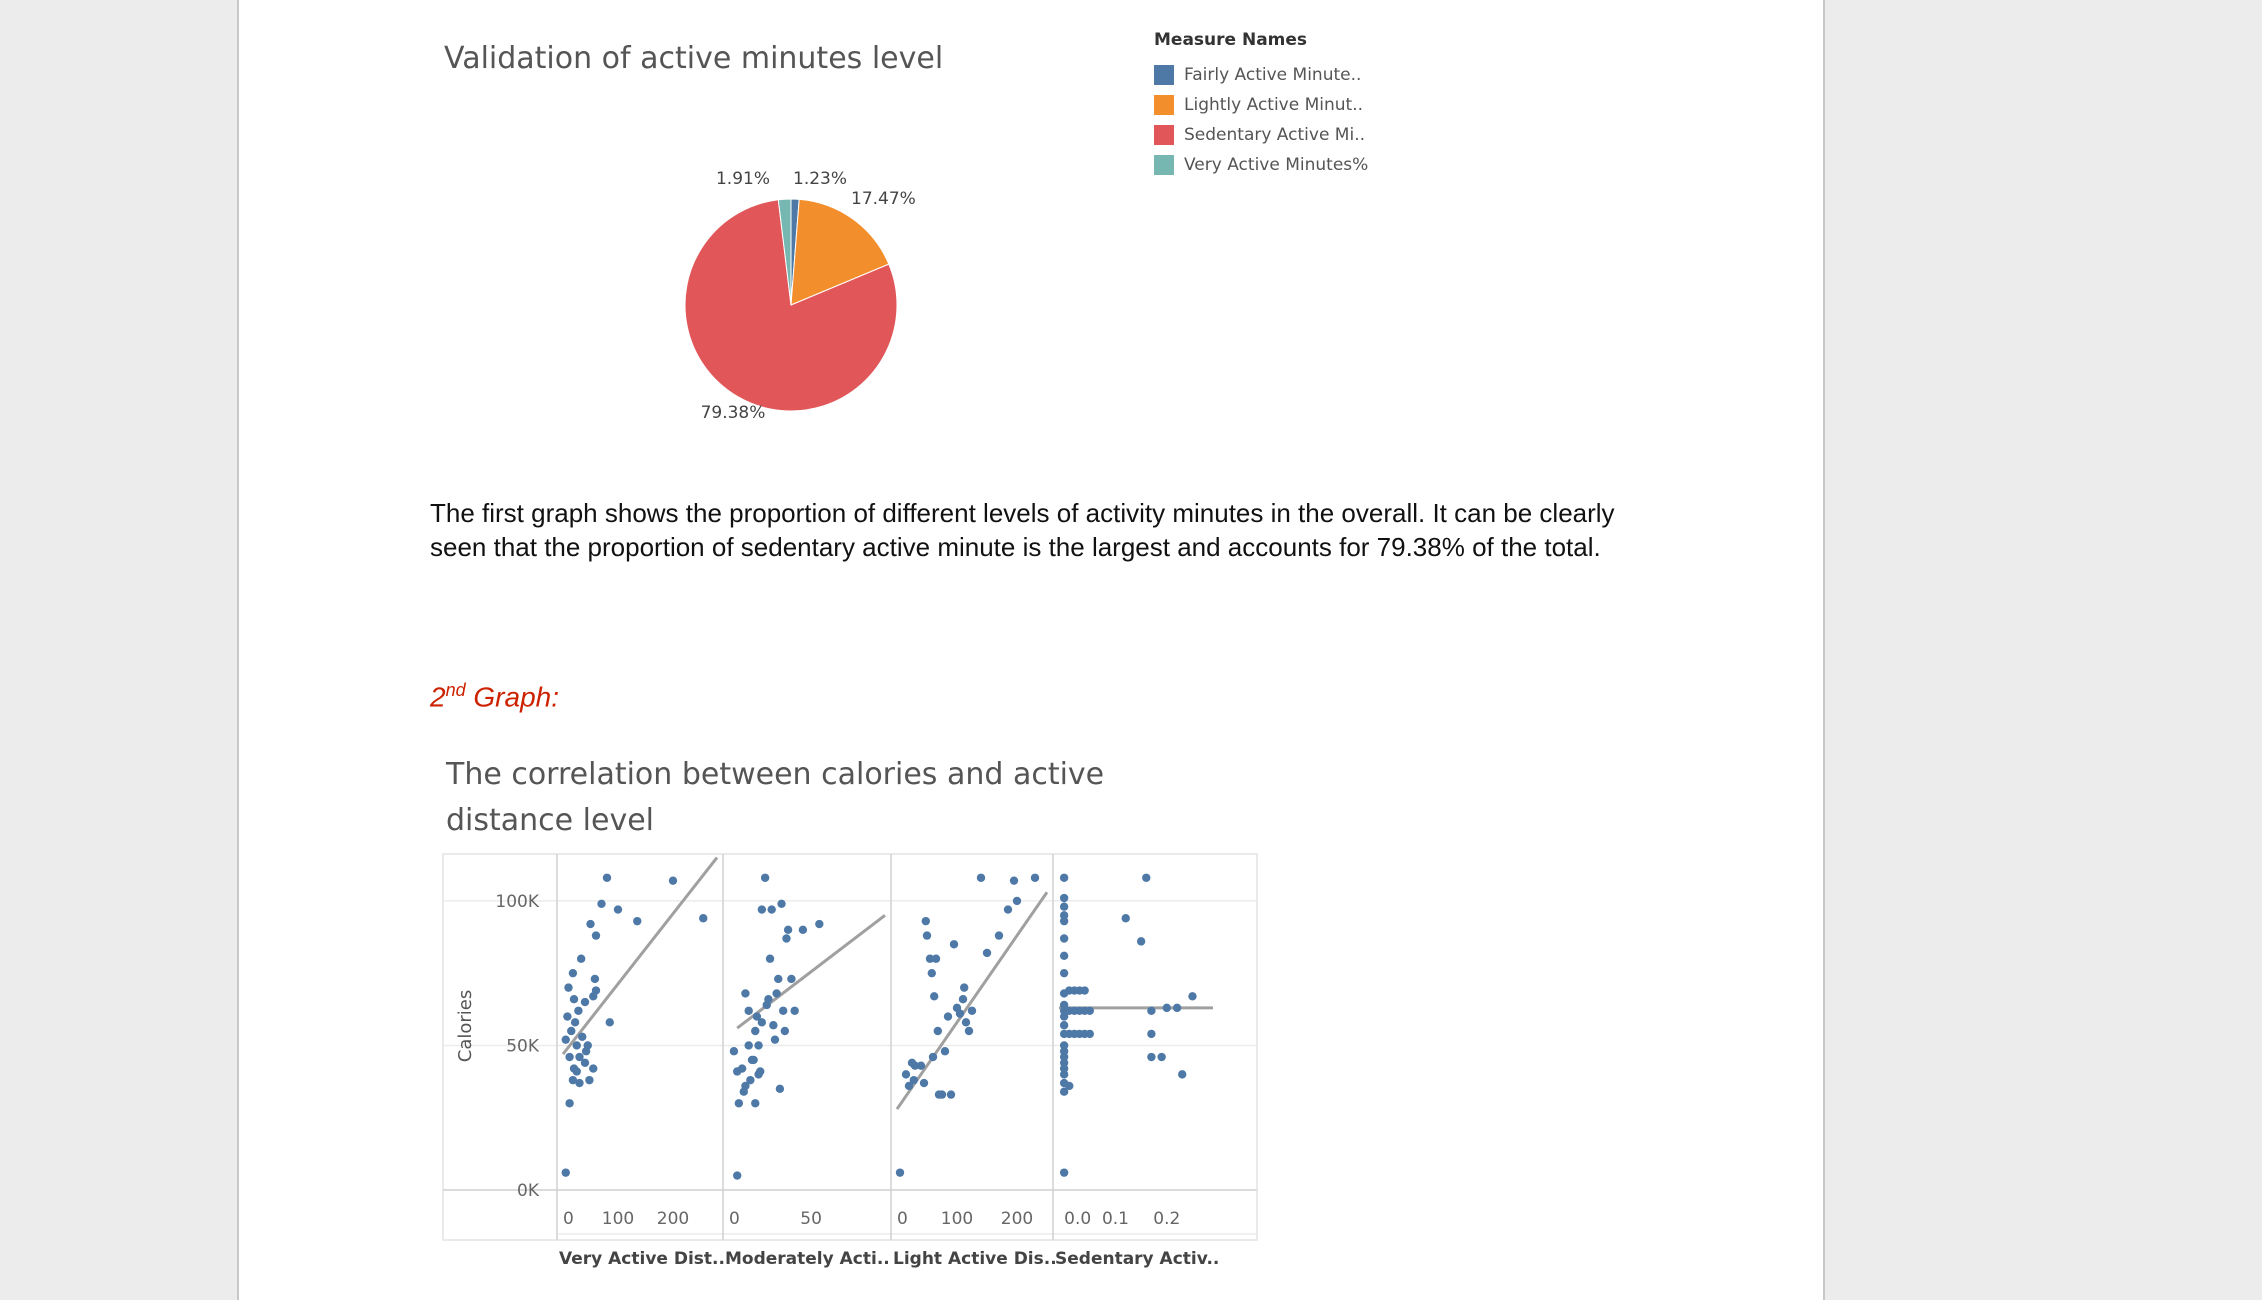 This screenshot has width=2262, height=1300. I want to click on legend-item: Sedentary Active Mi.., so click(1261, 135).